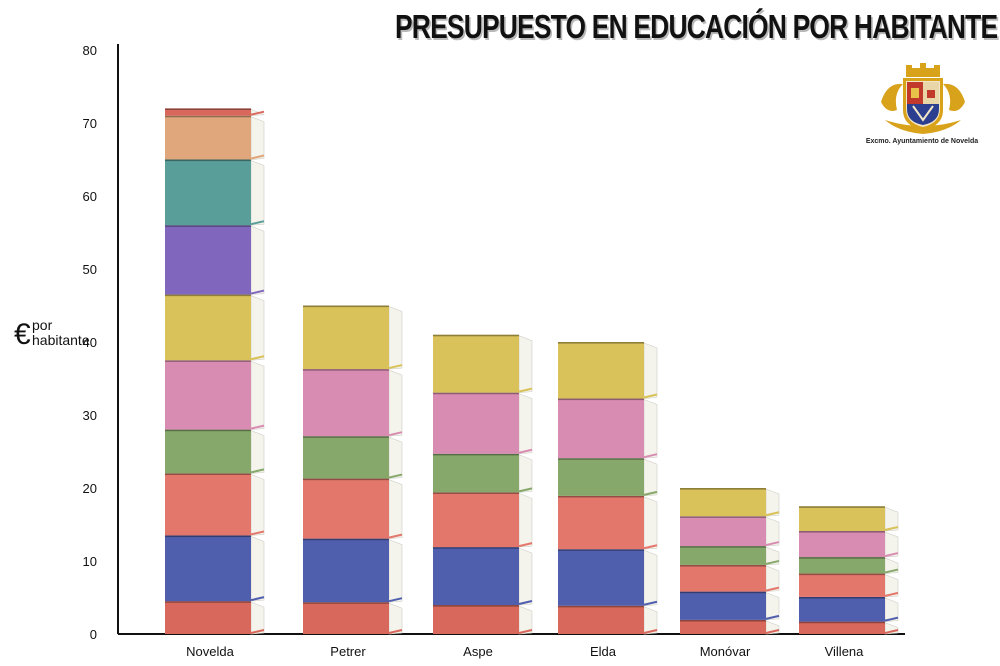 This screenshot has width=1000, height=666. I want to click on y-tick-label: 30, so click(90, 415).